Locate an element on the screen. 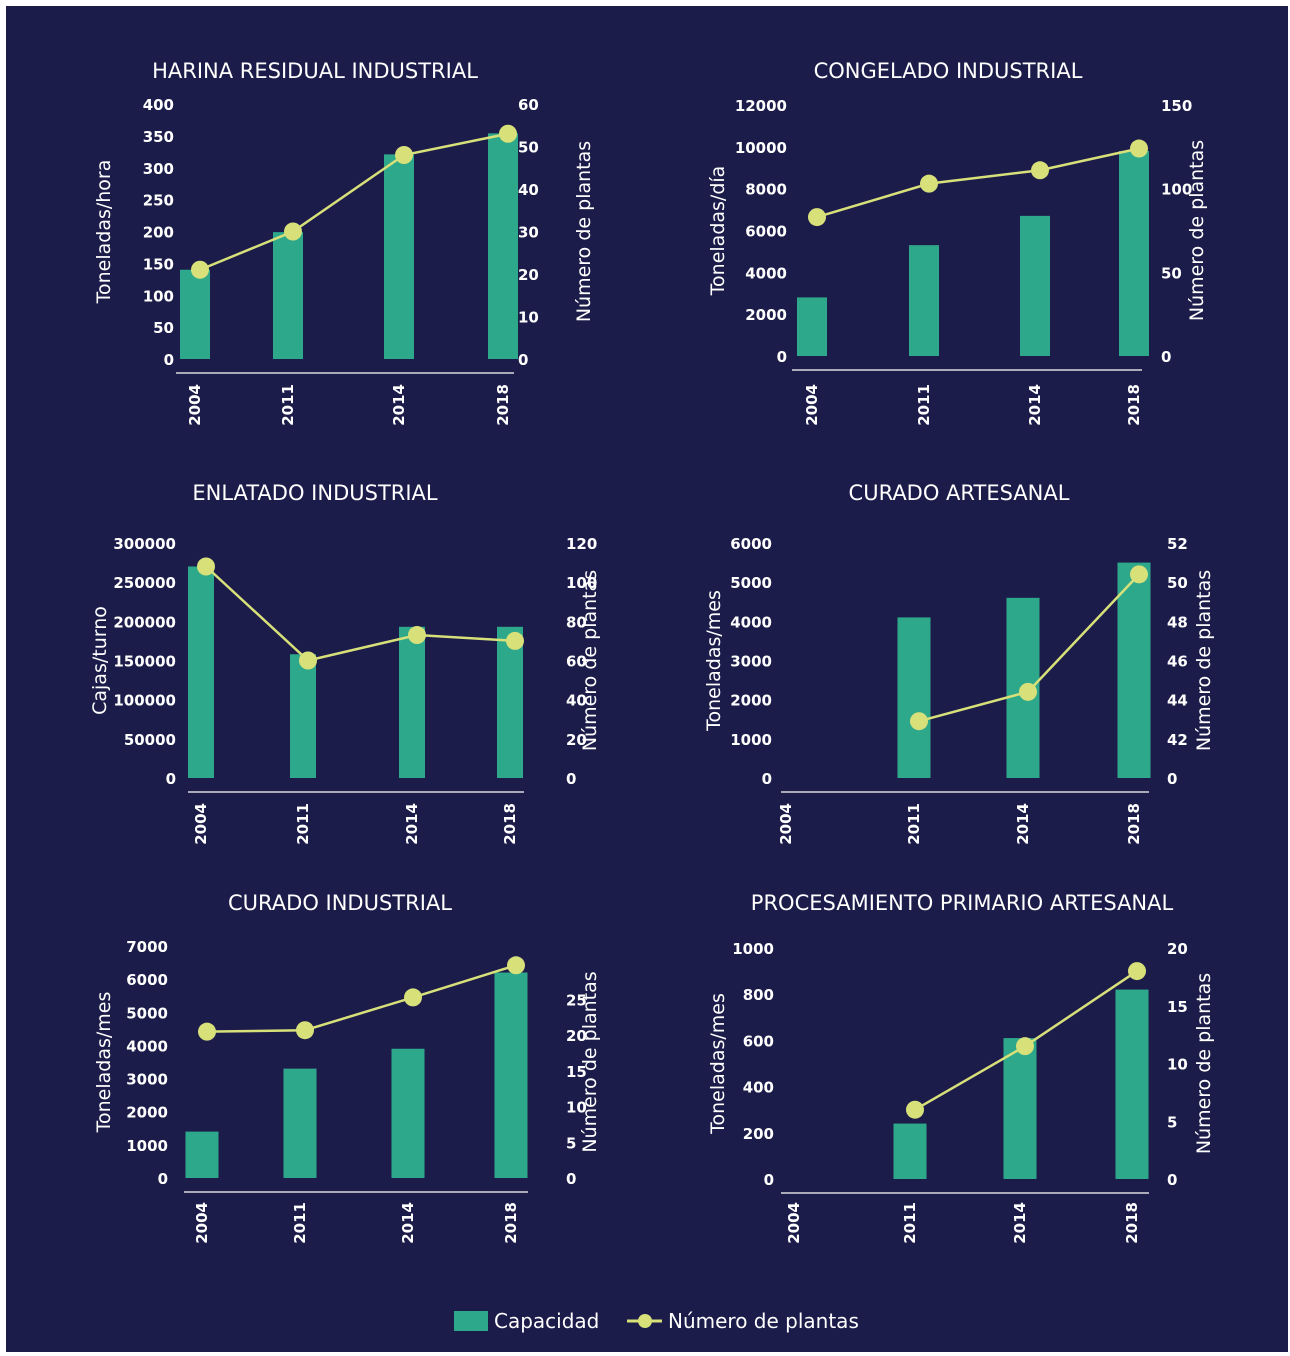  y-tick-label: 12000 is located at coordinates (761, 106).